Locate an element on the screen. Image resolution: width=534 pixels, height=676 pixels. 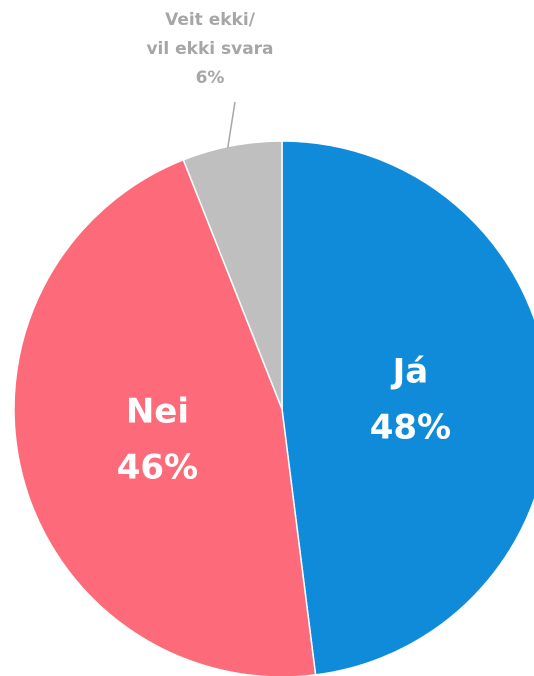
pie-slice is located at coordinates (232, 275).